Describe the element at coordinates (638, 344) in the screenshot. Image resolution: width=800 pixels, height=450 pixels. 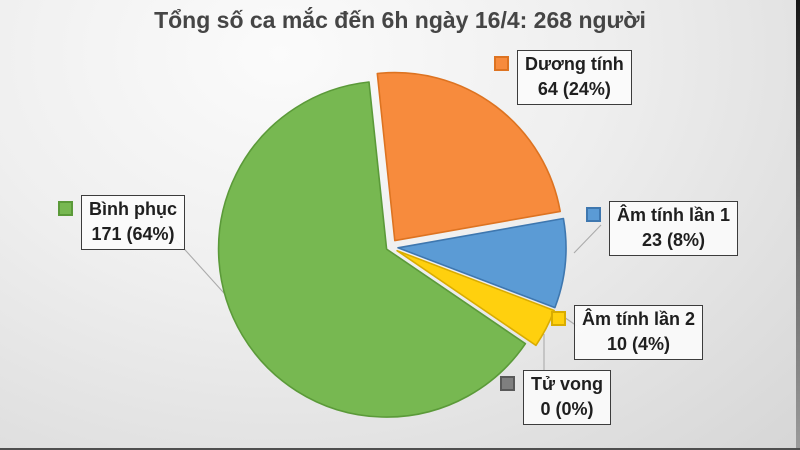
I see `callout-value: 10 (4%)` at that location.